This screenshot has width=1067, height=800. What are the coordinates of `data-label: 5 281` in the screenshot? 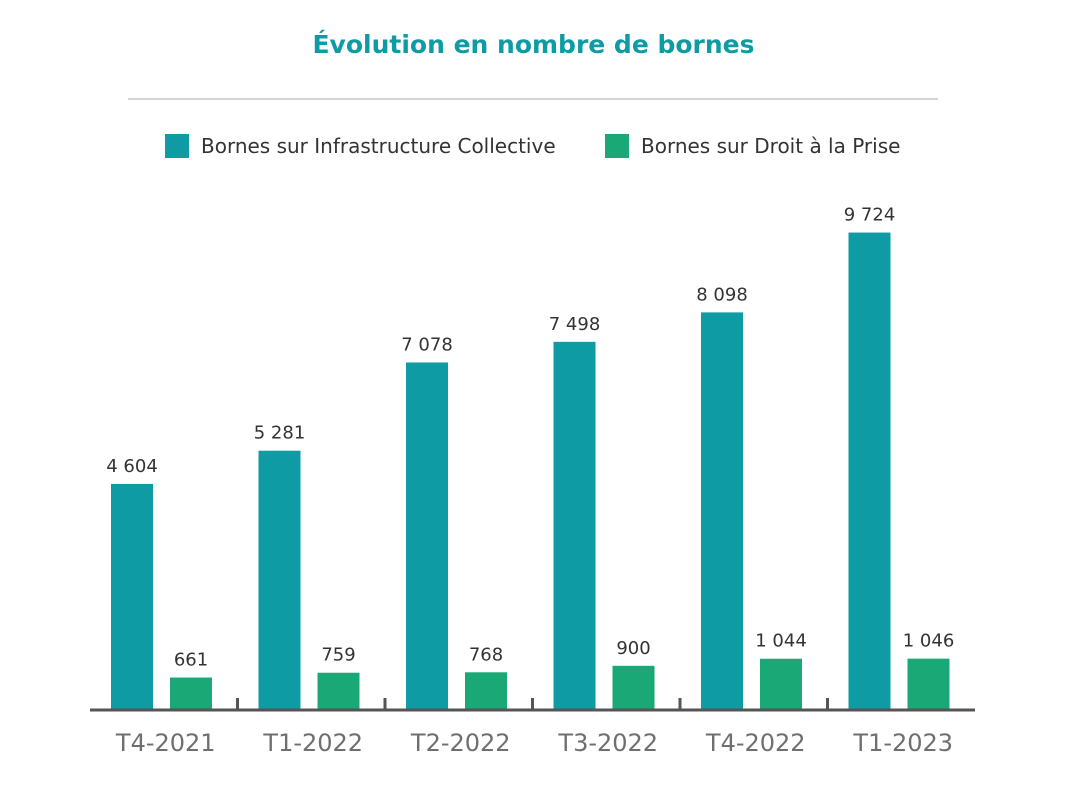 It's located at (280, 433).